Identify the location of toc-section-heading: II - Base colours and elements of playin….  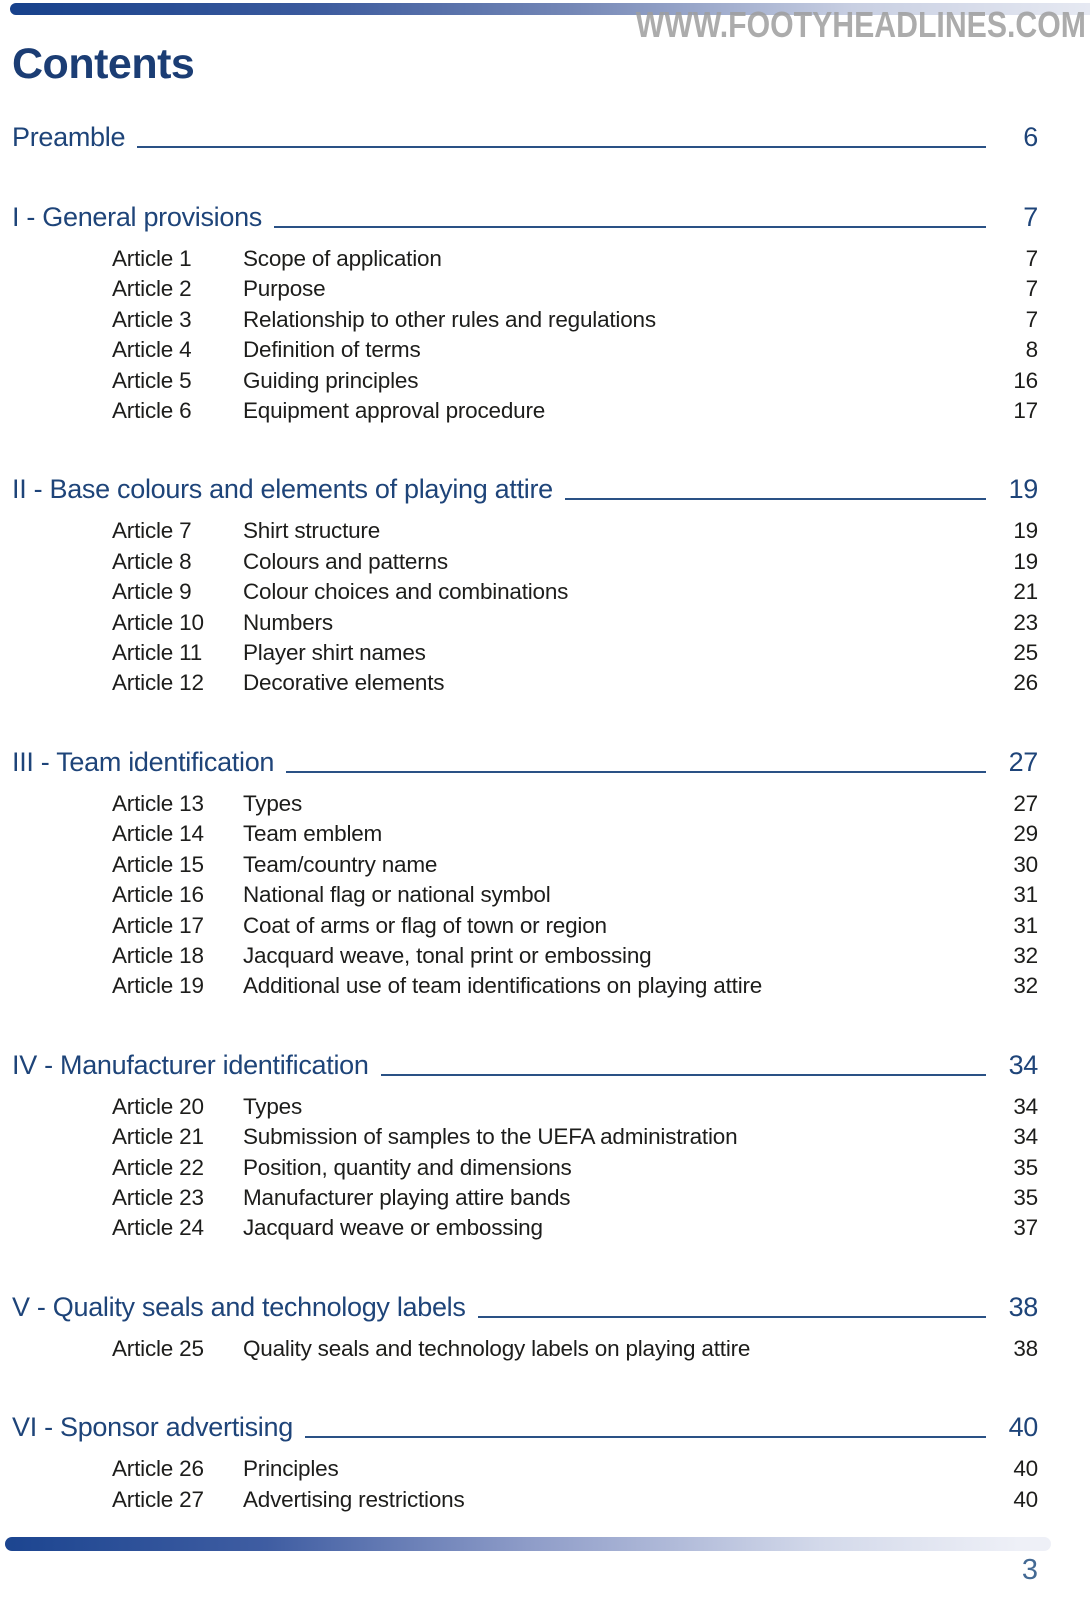
(525, 489).